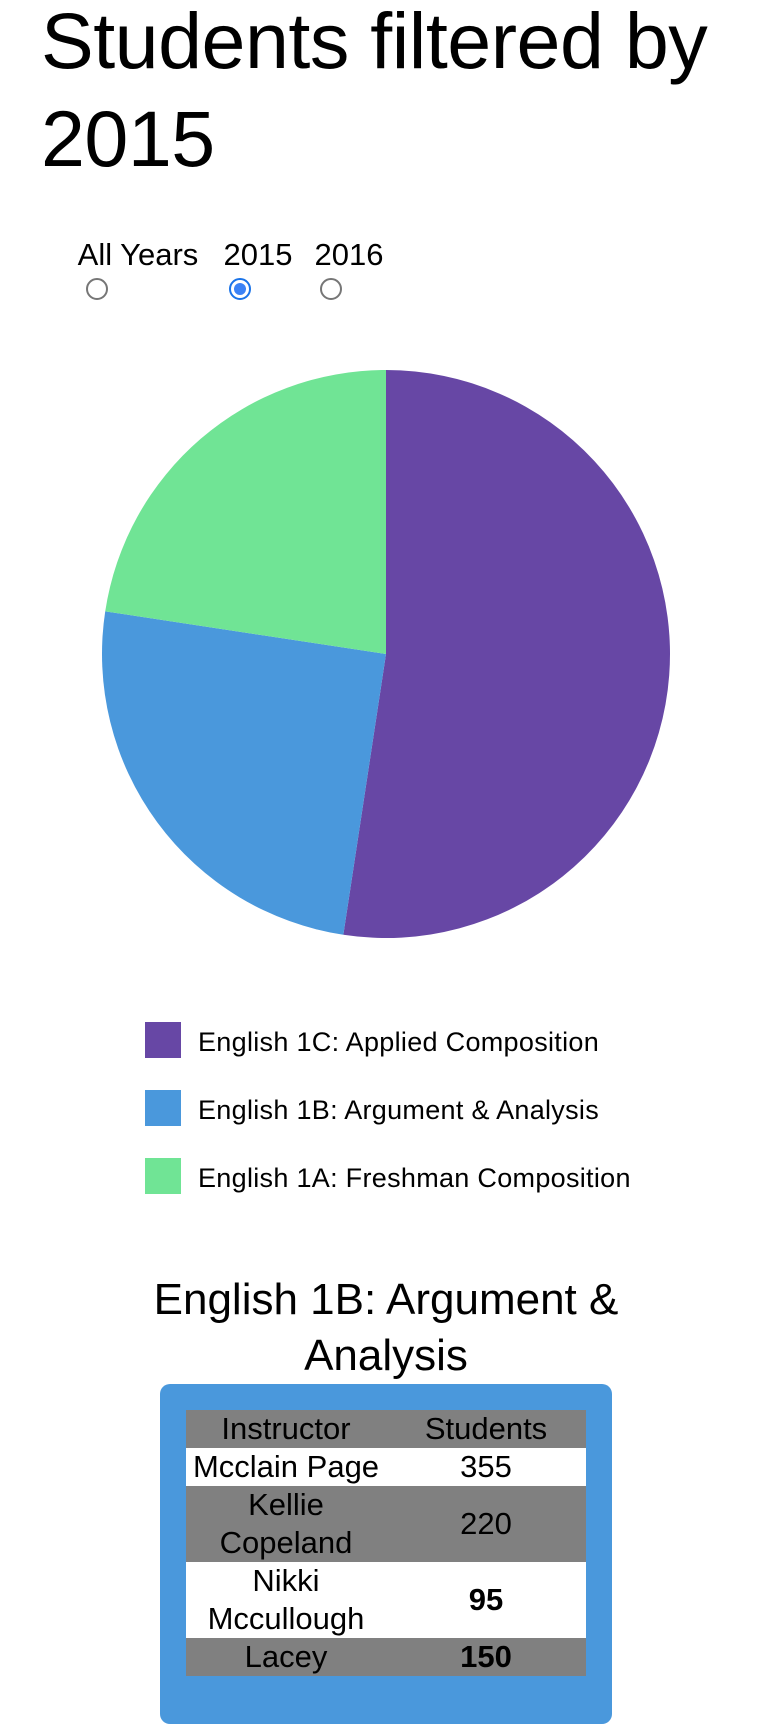  Describe the element at coordinates (486, 1523) in the screenshot. I see `student-count: 220` at that location.